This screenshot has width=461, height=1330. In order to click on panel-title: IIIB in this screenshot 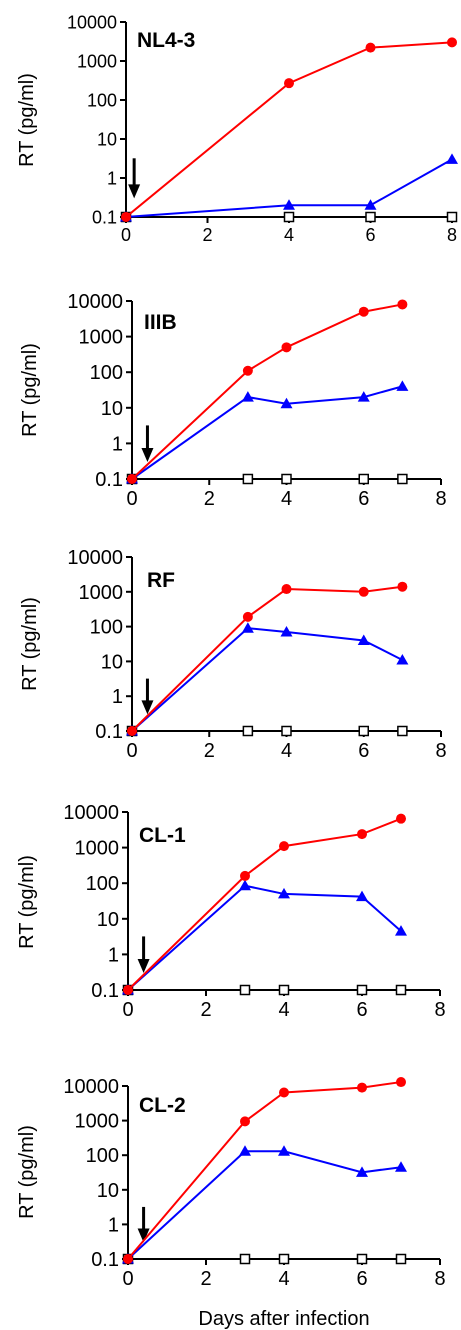, I will do `click(160, 322)`.